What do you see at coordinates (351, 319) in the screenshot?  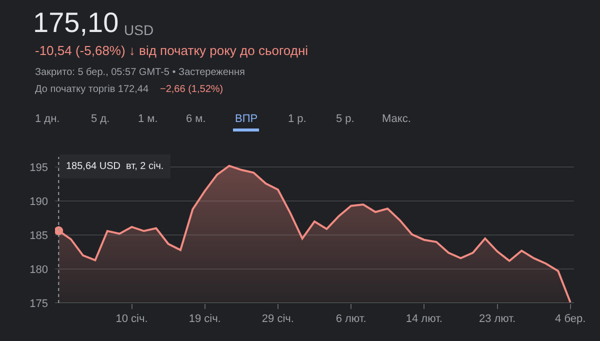 I see `x-tick-label: 6 лют.` at bounding box center [351, 319].